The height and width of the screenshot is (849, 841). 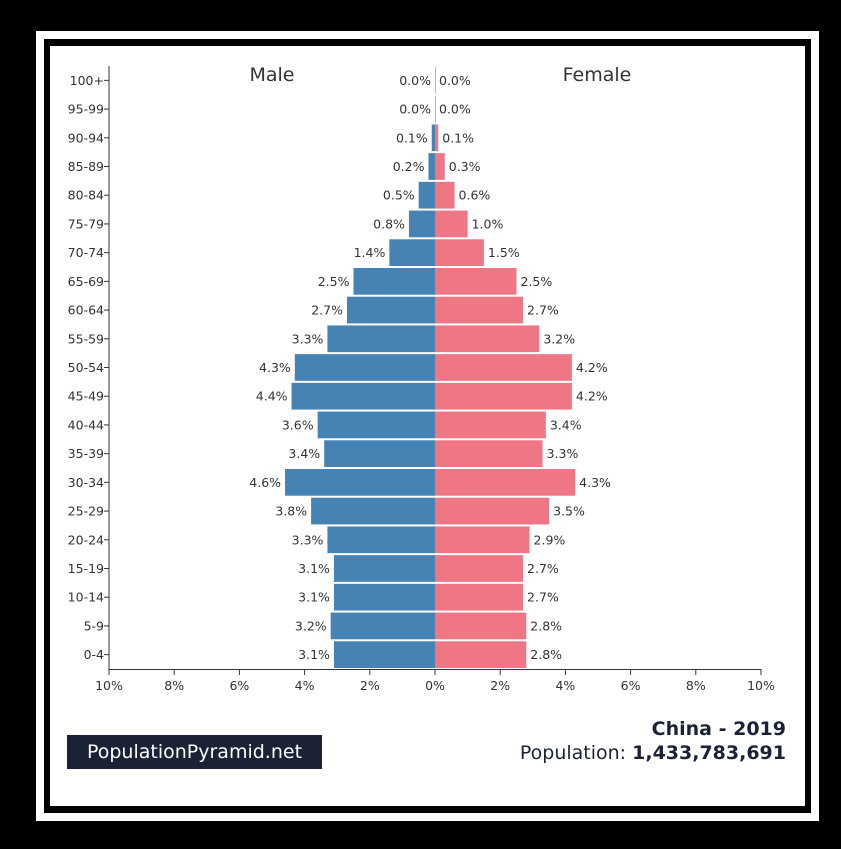 What do you see at coordinates (86, 367) in the screenshot?
I see `age-group-label: 50-54` at bounding box center [86, 367].